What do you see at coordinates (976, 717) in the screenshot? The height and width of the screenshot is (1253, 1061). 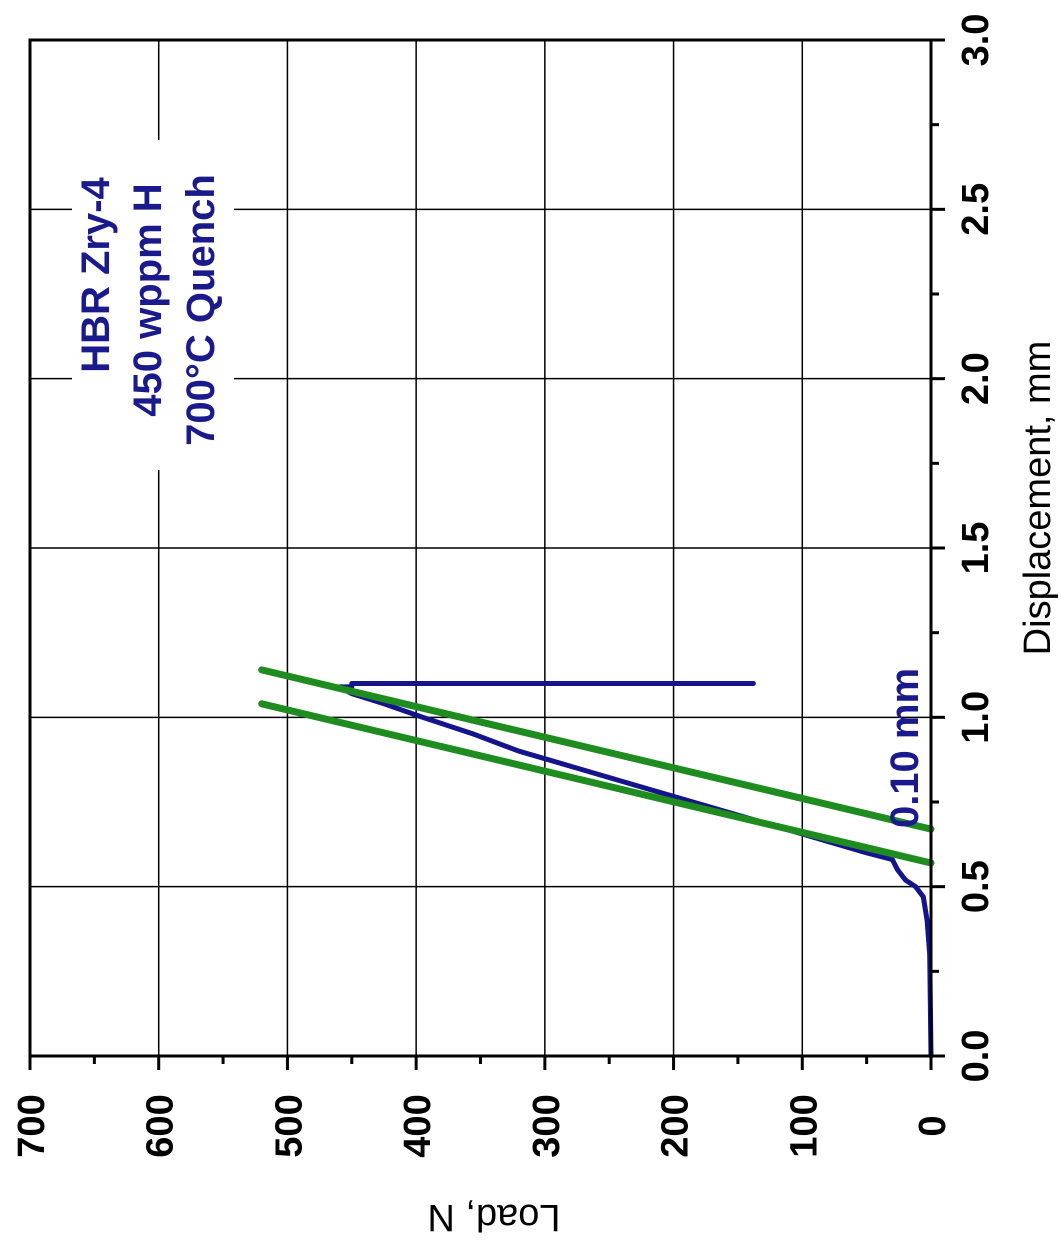 I see `x-tick-label: 1.0` at bounding box center [976, 717].